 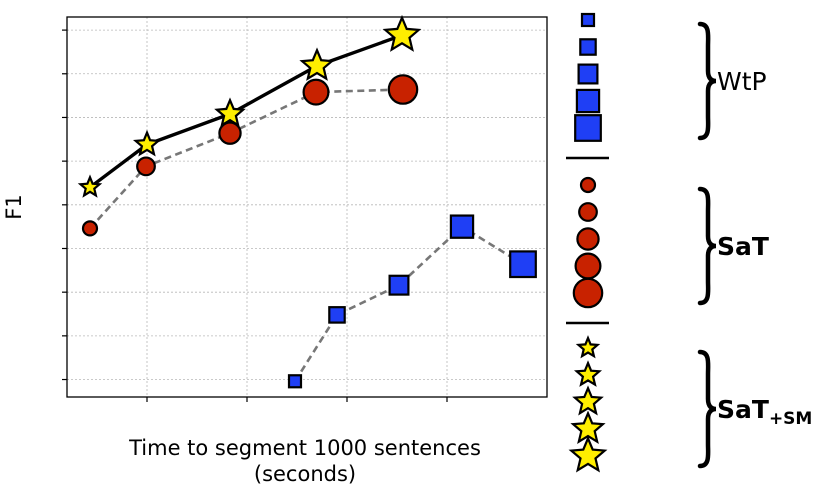 What do you see at coordinates (304, 448) in the screenshot?
I see `x-axis-label: Time to segment 1000 sentences` at bounding box center [304, 448].